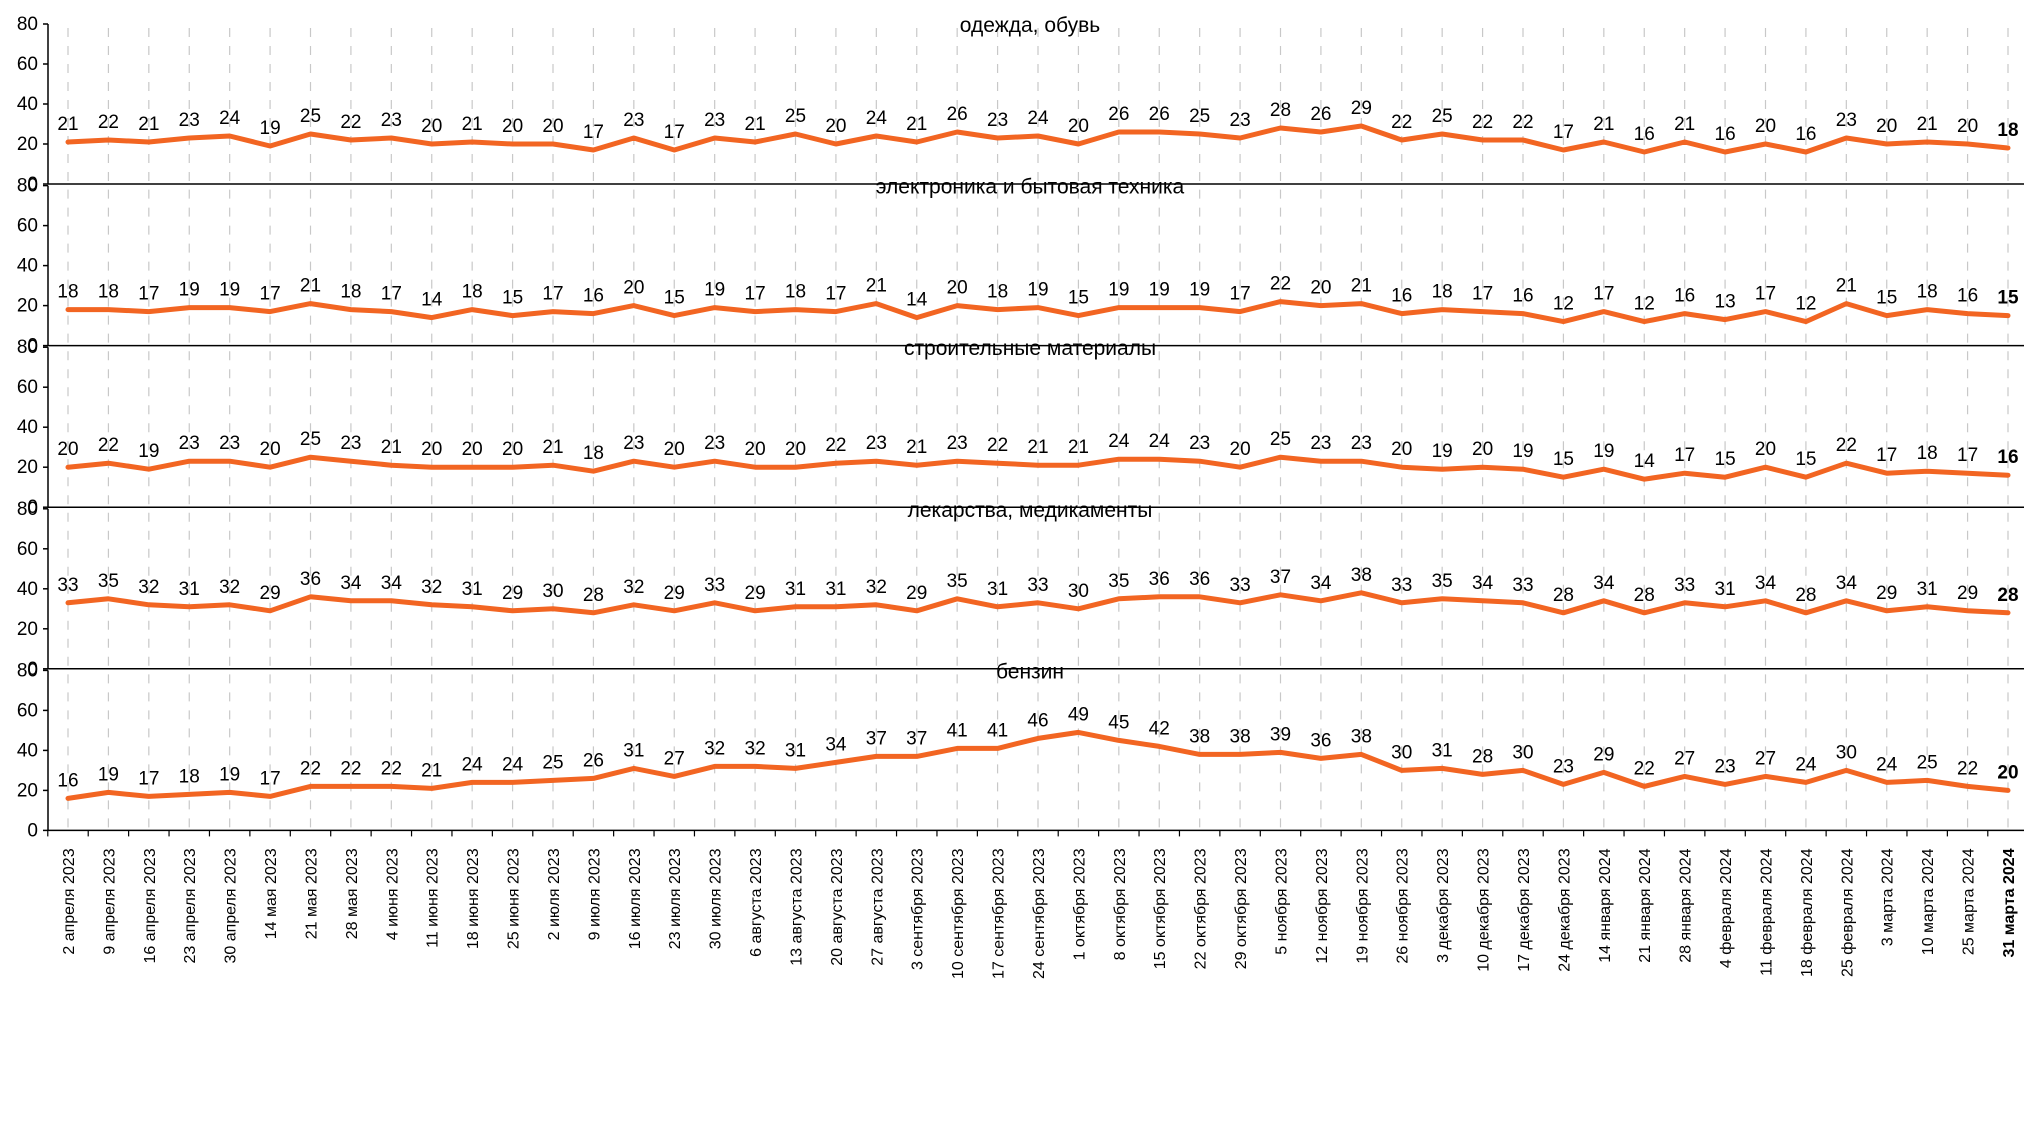  Describe the element at coordinates (1030, 187) in the screenshot. I see `panel-title: электроника и бытовая техника` at that location.